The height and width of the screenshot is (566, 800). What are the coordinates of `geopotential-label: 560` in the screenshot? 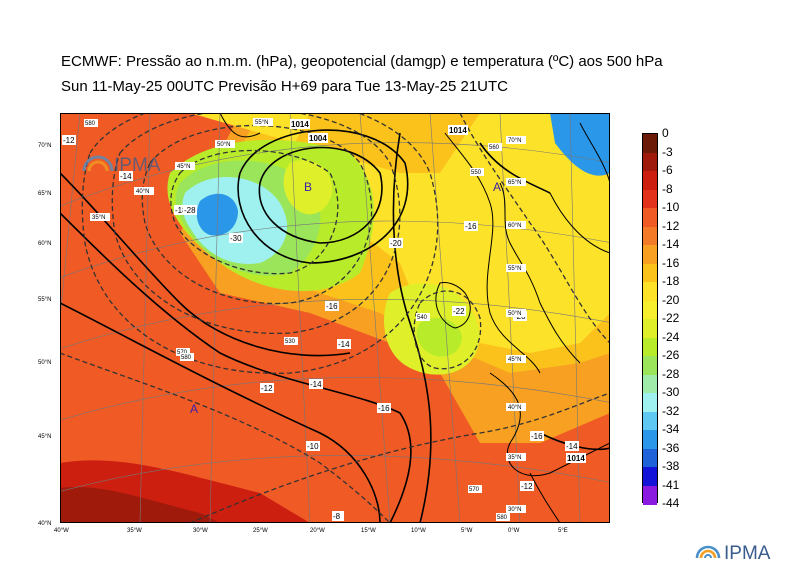 It's located at (495, 147).